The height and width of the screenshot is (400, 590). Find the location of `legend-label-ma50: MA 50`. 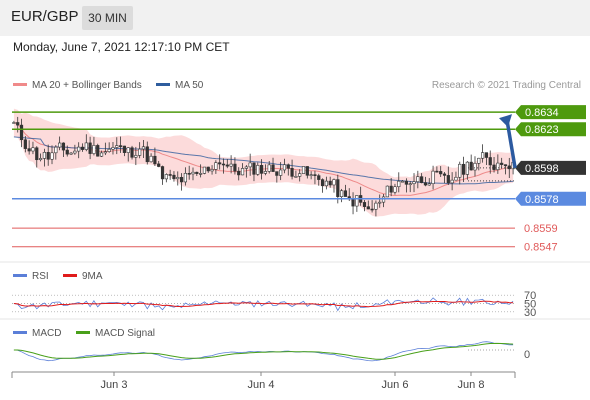

legend-label-ma50: MA 50 is located at coordinates (189, 85).